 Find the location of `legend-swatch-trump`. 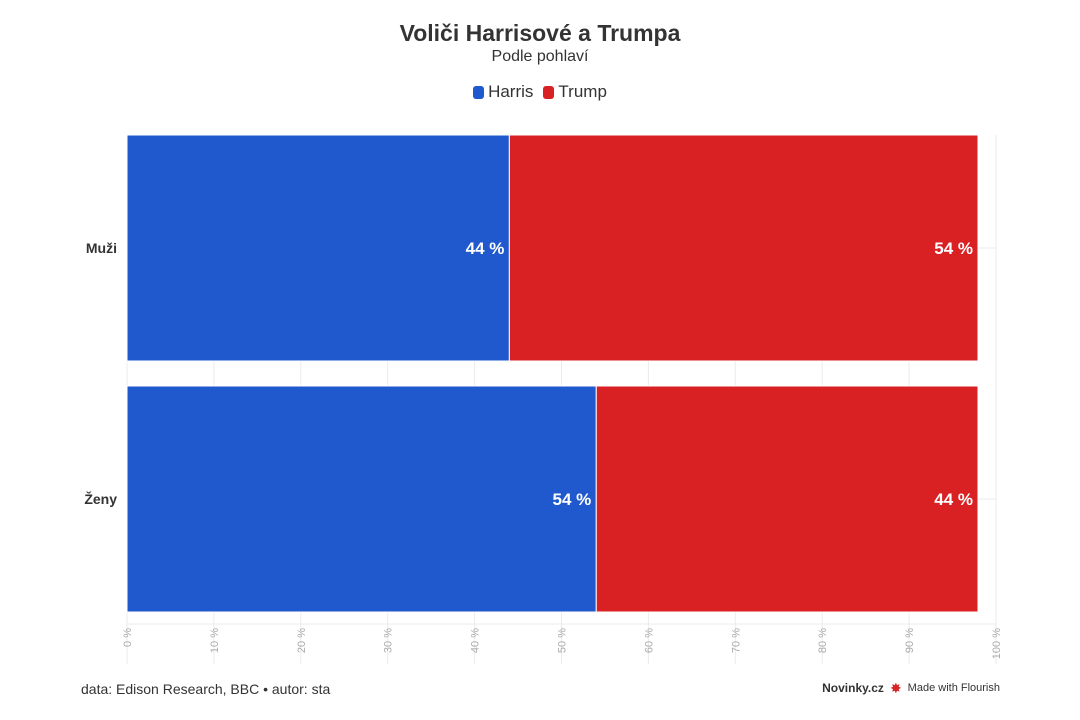

legend-swatch-trump is located at coordinates (549, 92).